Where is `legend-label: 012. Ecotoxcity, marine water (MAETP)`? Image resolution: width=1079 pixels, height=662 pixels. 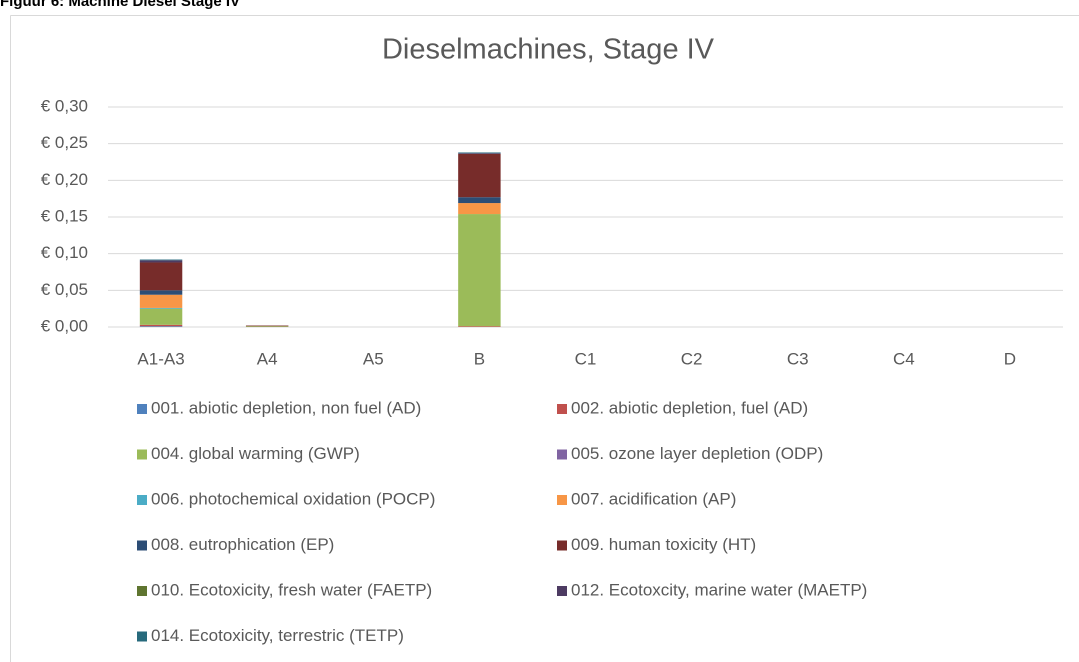 legend-label: 012. Ecotoxcity, marine water (MAETP) is located at coordinates (719, 589).